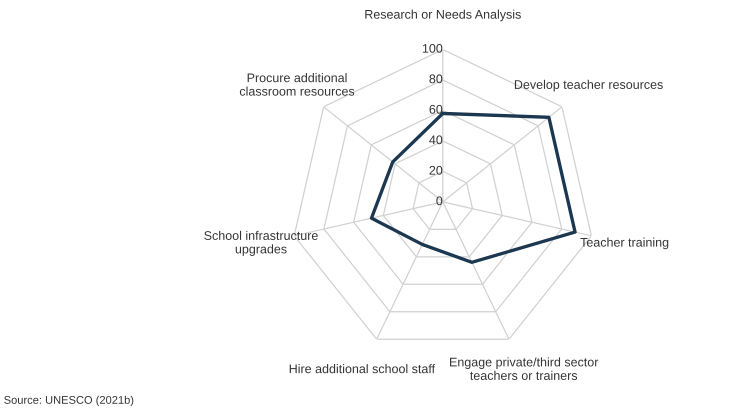 The width and height of the screenshot is (738, 412). Describe the element at coordinates (297, 84) in the screenshot. I see `spoke-label: Procure additional classroom resources` at that location.